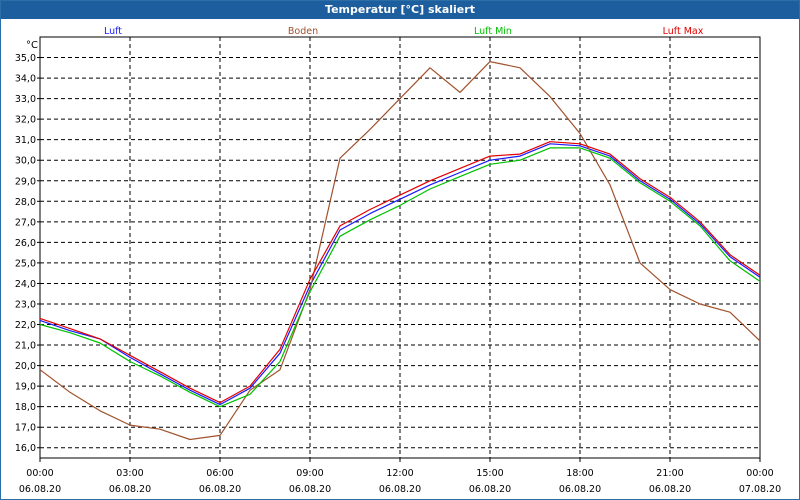  Describe the element at coordinates (25, 284) in the screenshot. I see `y-tick-label: 24,0` at that location.